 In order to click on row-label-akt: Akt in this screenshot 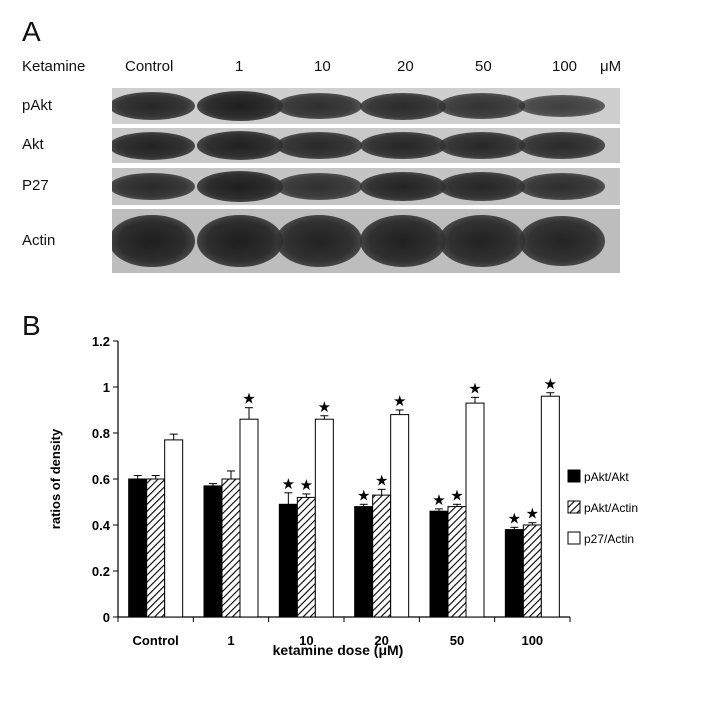, I will do `click(33, 144)`.